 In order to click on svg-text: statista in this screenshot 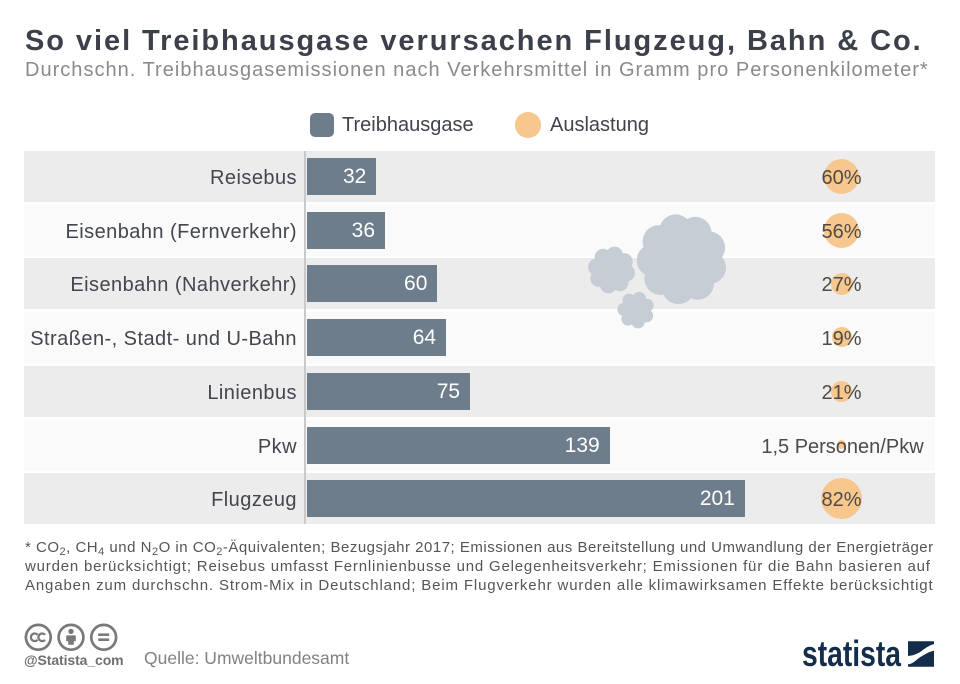, I will do `click(852, 652)`.